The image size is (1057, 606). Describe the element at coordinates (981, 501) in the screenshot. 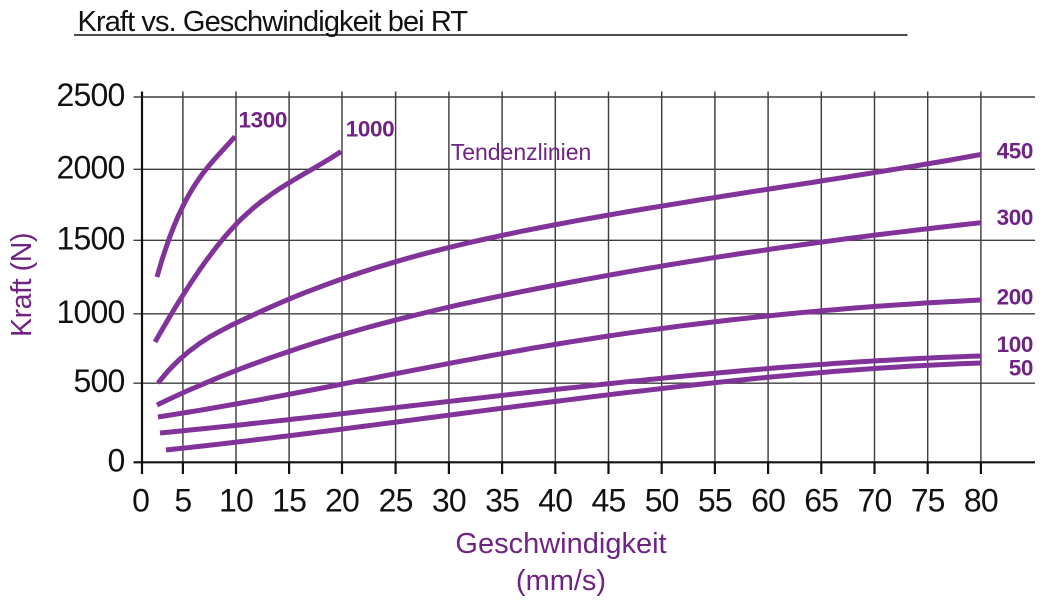

I see `svg-text: 80` at that location.